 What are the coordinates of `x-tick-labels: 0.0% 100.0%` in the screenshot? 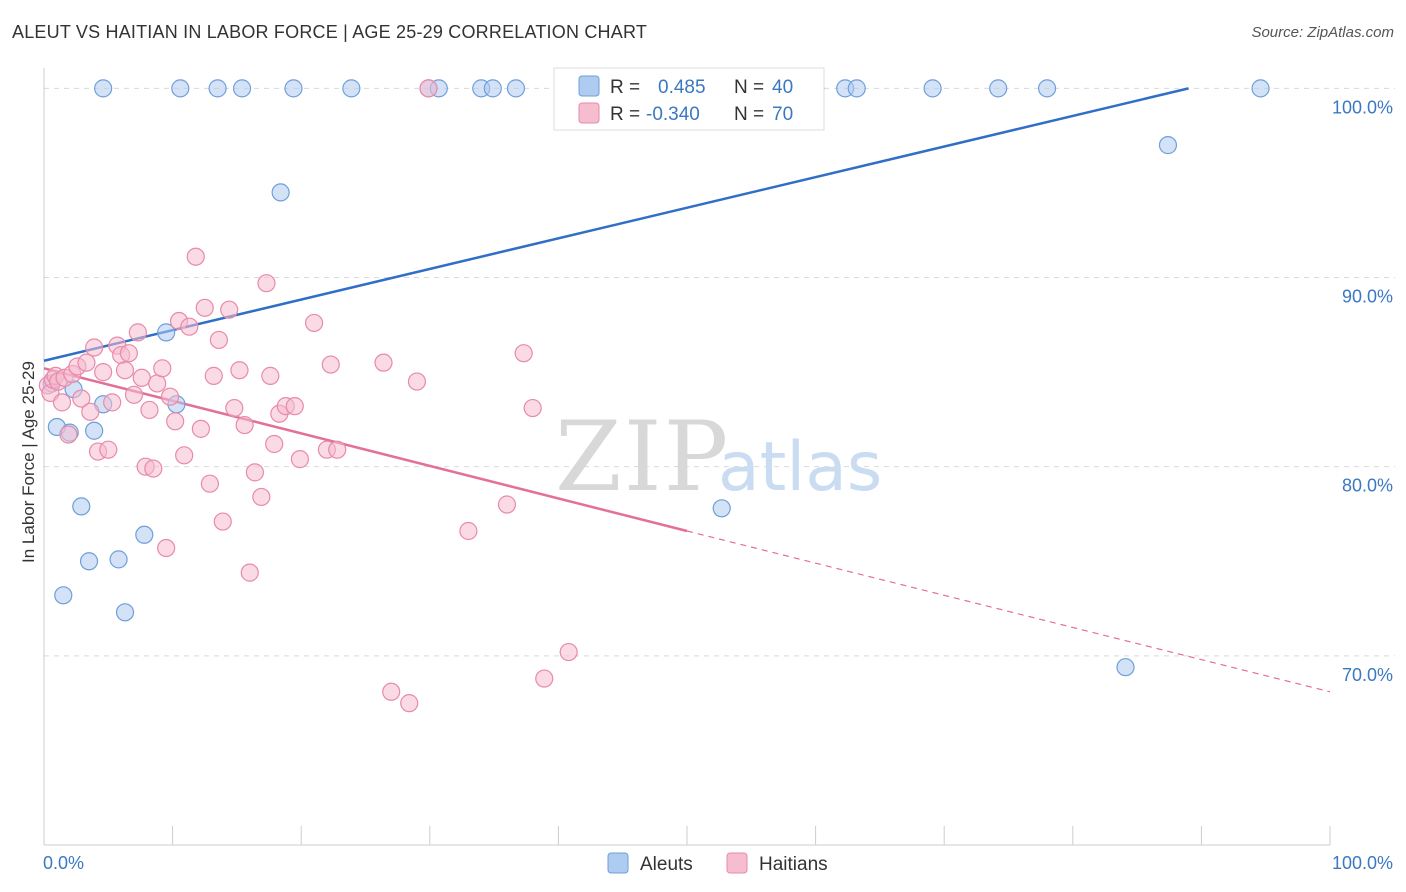 It's located at (718, 863).